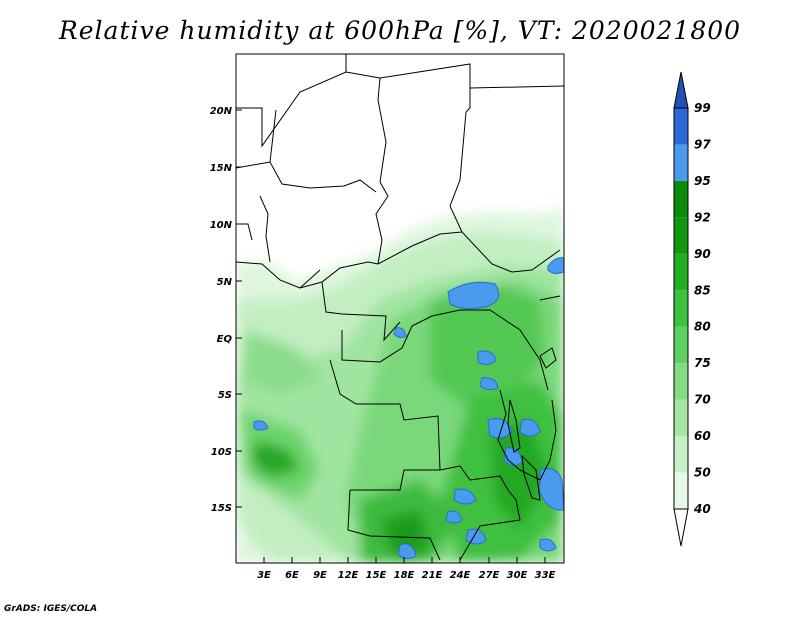 The width and height of the screenshot is (800, 618). I want to click on lat-label: 10S, so click(221, 452).